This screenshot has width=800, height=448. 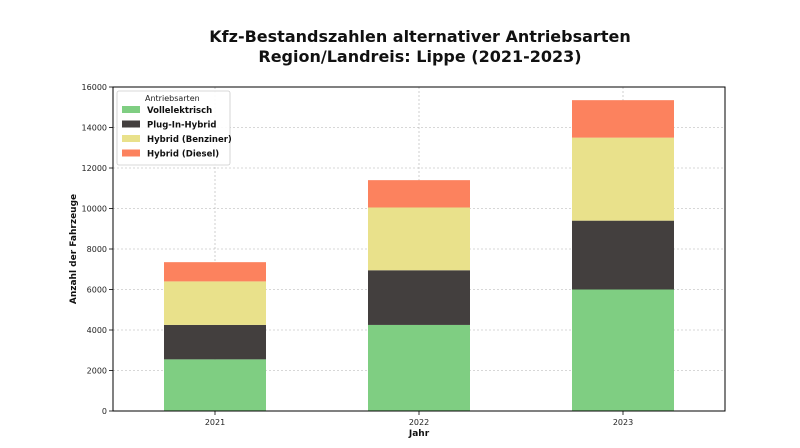 I want to click on y-tick-label: 14000, so click(x=94, y=128).